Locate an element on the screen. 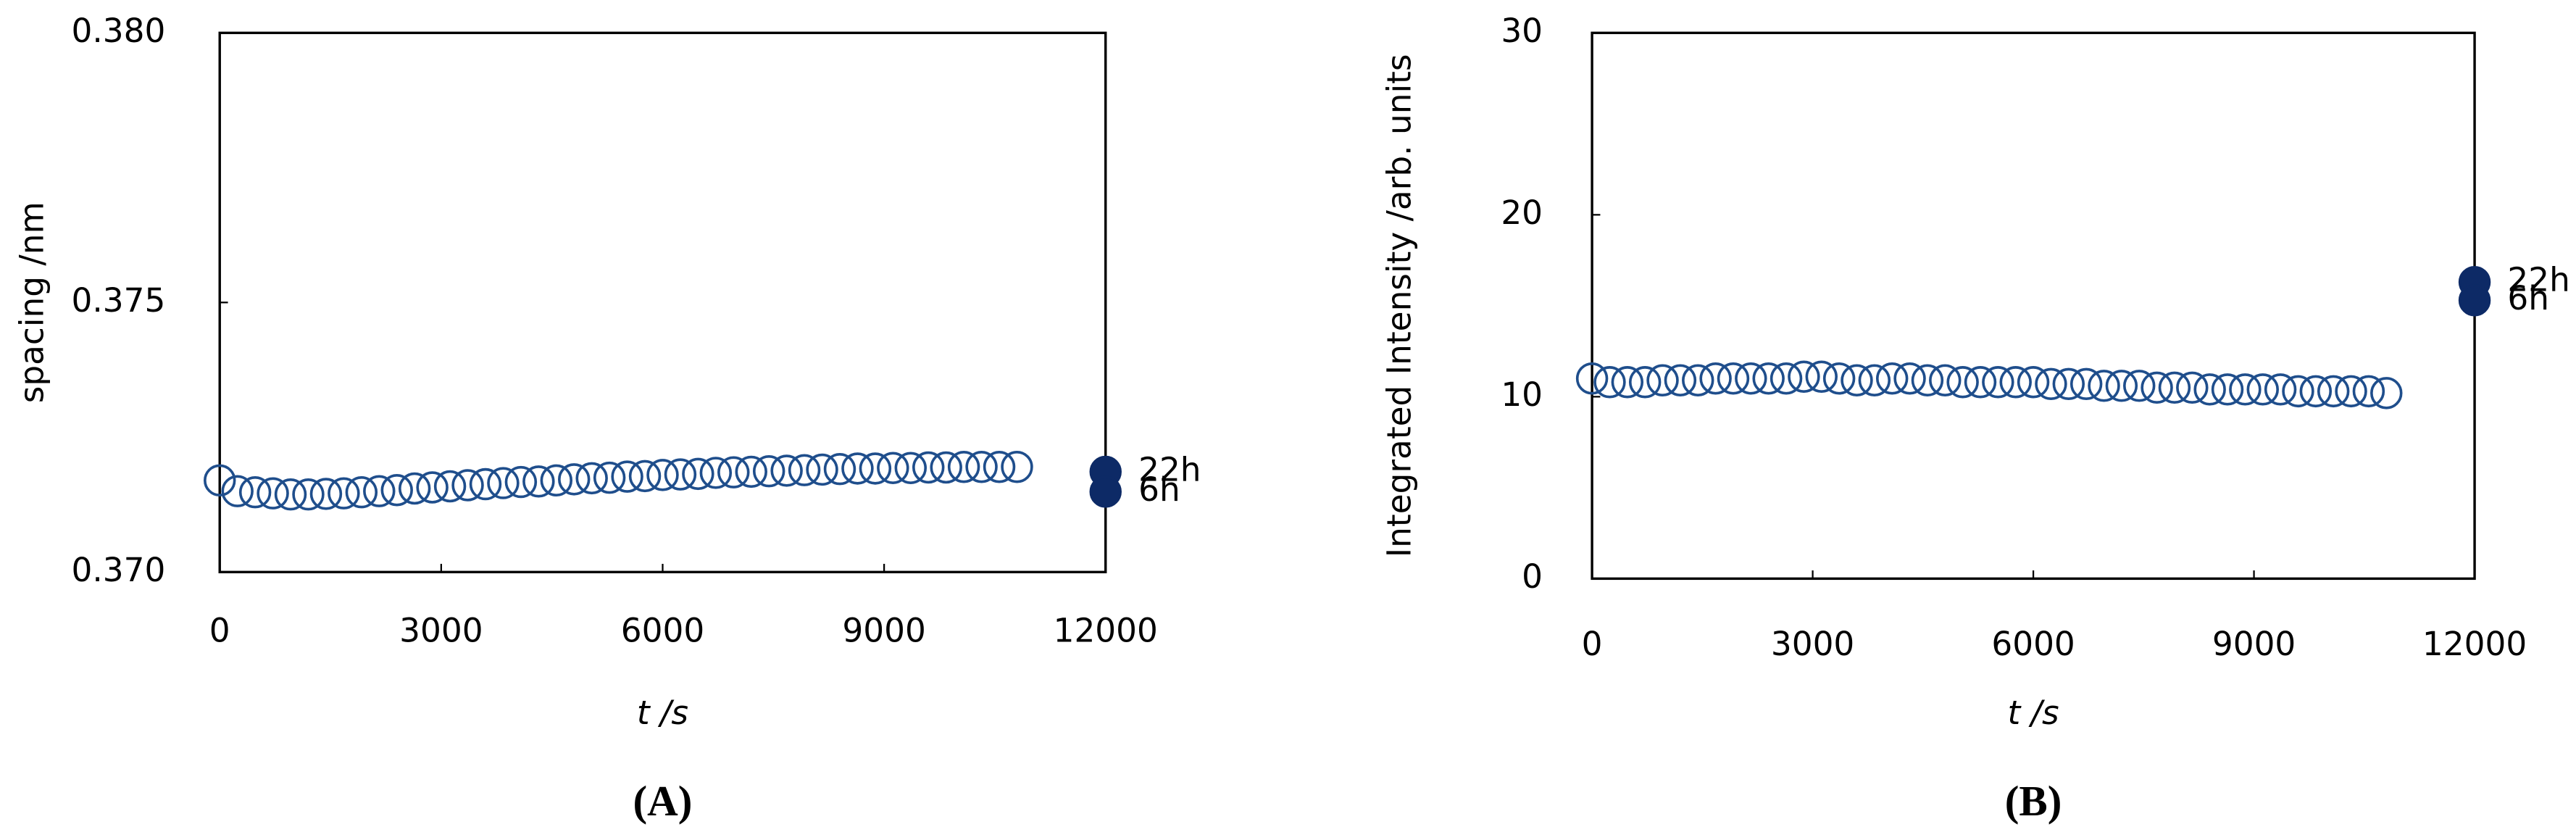  x-axis-label: t /s is located at coordinates (662, 713).